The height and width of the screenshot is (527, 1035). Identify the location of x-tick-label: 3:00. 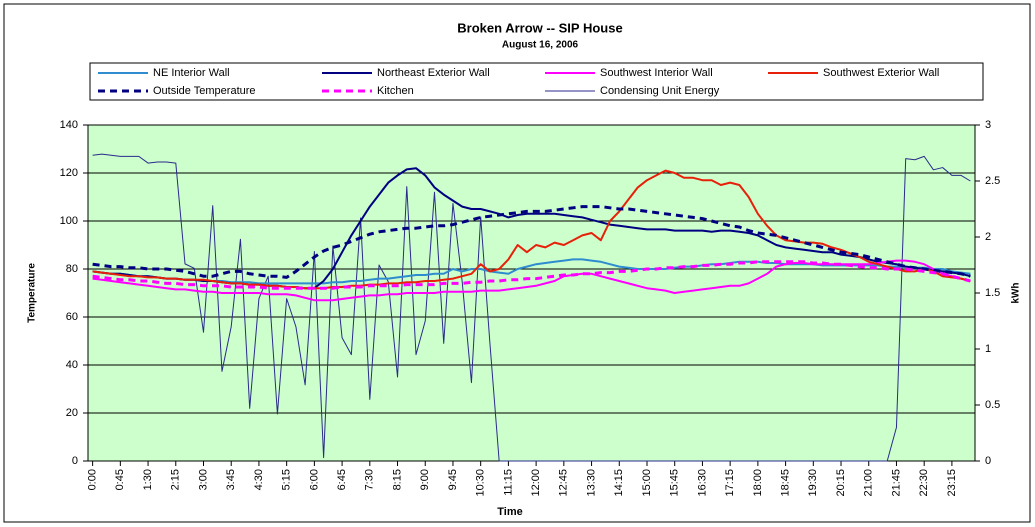
(203, 479).